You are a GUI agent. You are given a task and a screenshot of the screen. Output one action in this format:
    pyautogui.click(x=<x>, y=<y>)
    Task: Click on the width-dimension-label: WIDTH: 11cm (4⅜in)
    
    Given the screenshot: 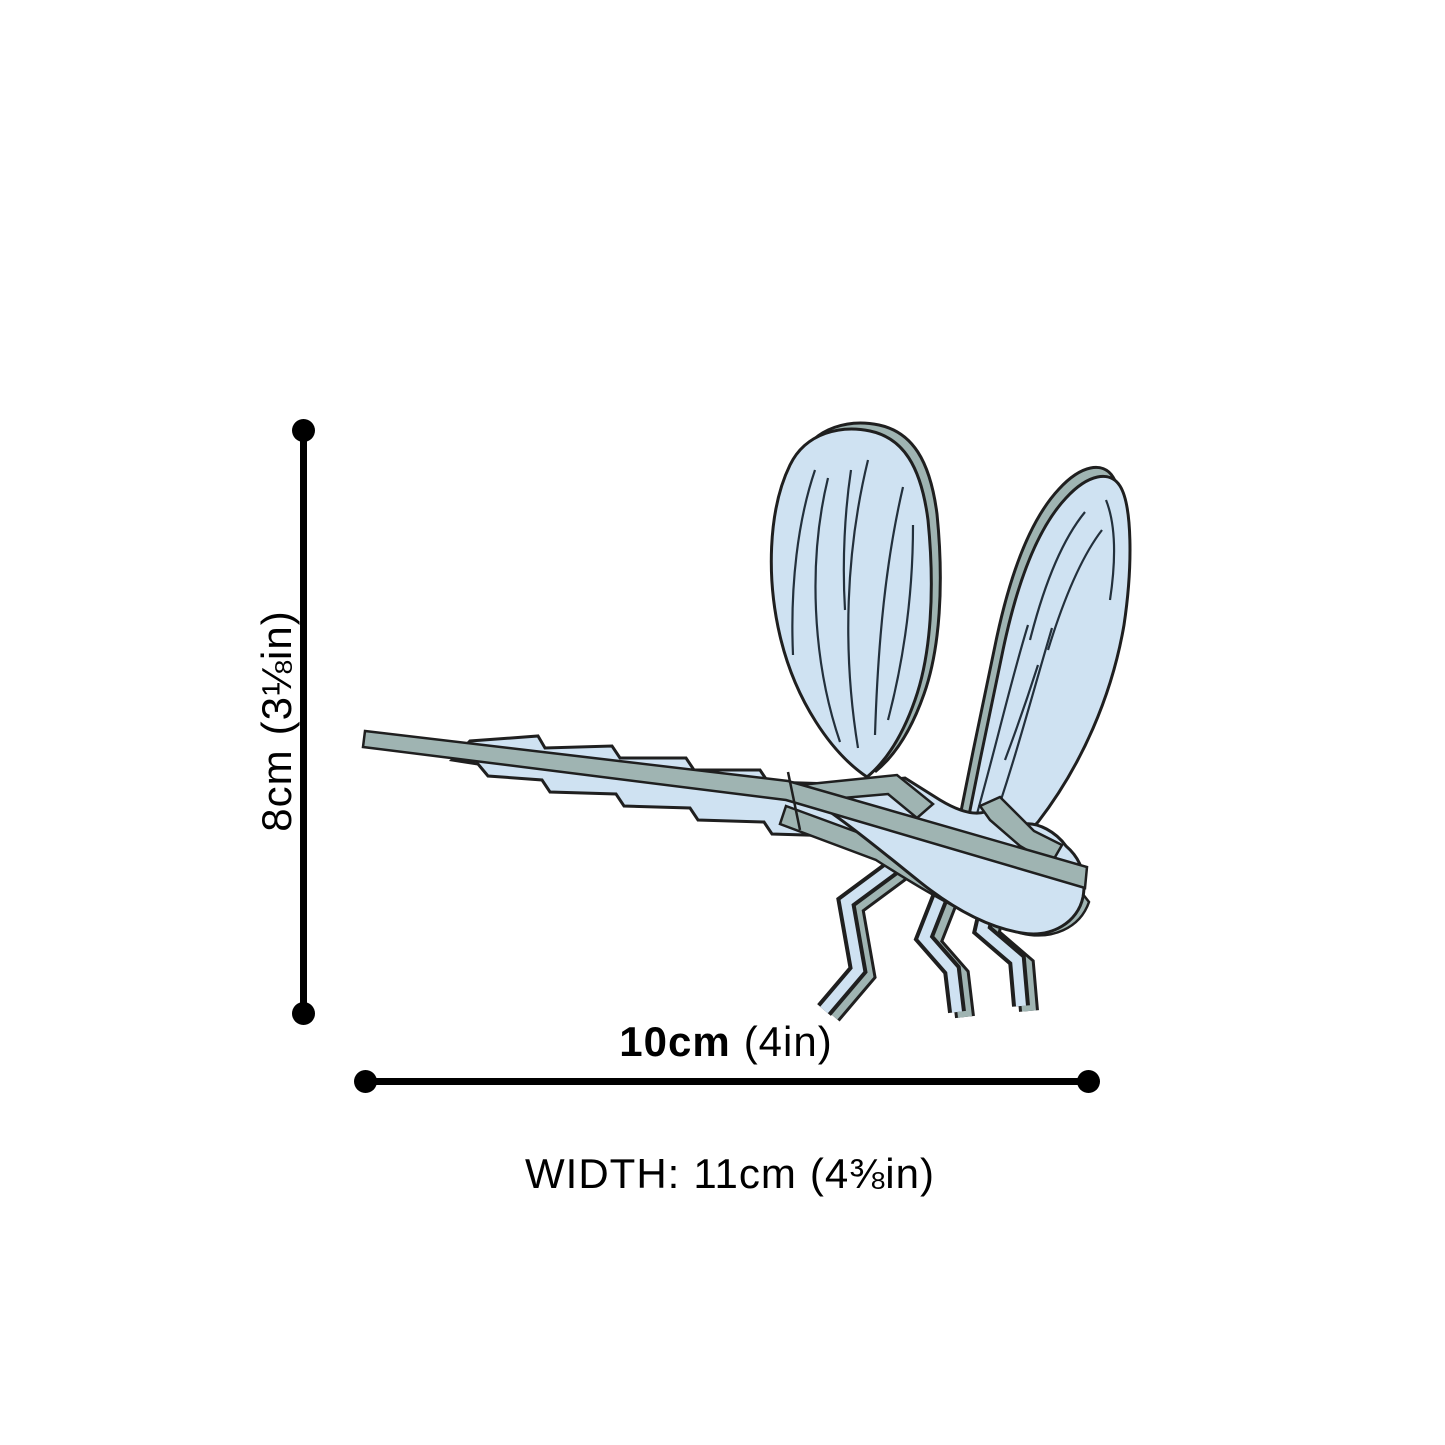 What is the action you would take?
    pyautogui.click(x=730, y=1174)
    